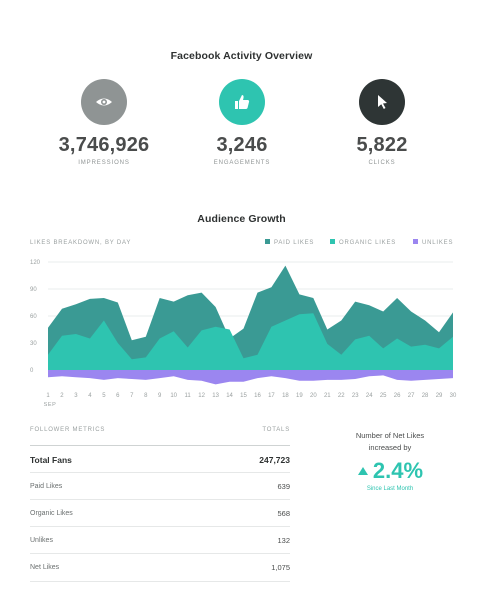  Describe the element at coordinates (188, 396) in the screenshot. I see `x-tick-label: 11` at that location.